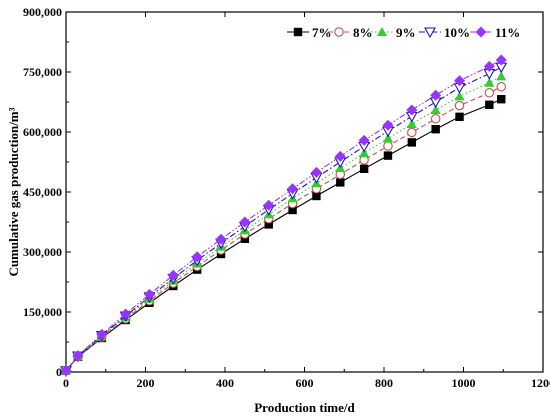  What do you see at coordinates (225, 383) in the screenshot?
I see `x-tick-label: 400` at bounding box center [225, 383].